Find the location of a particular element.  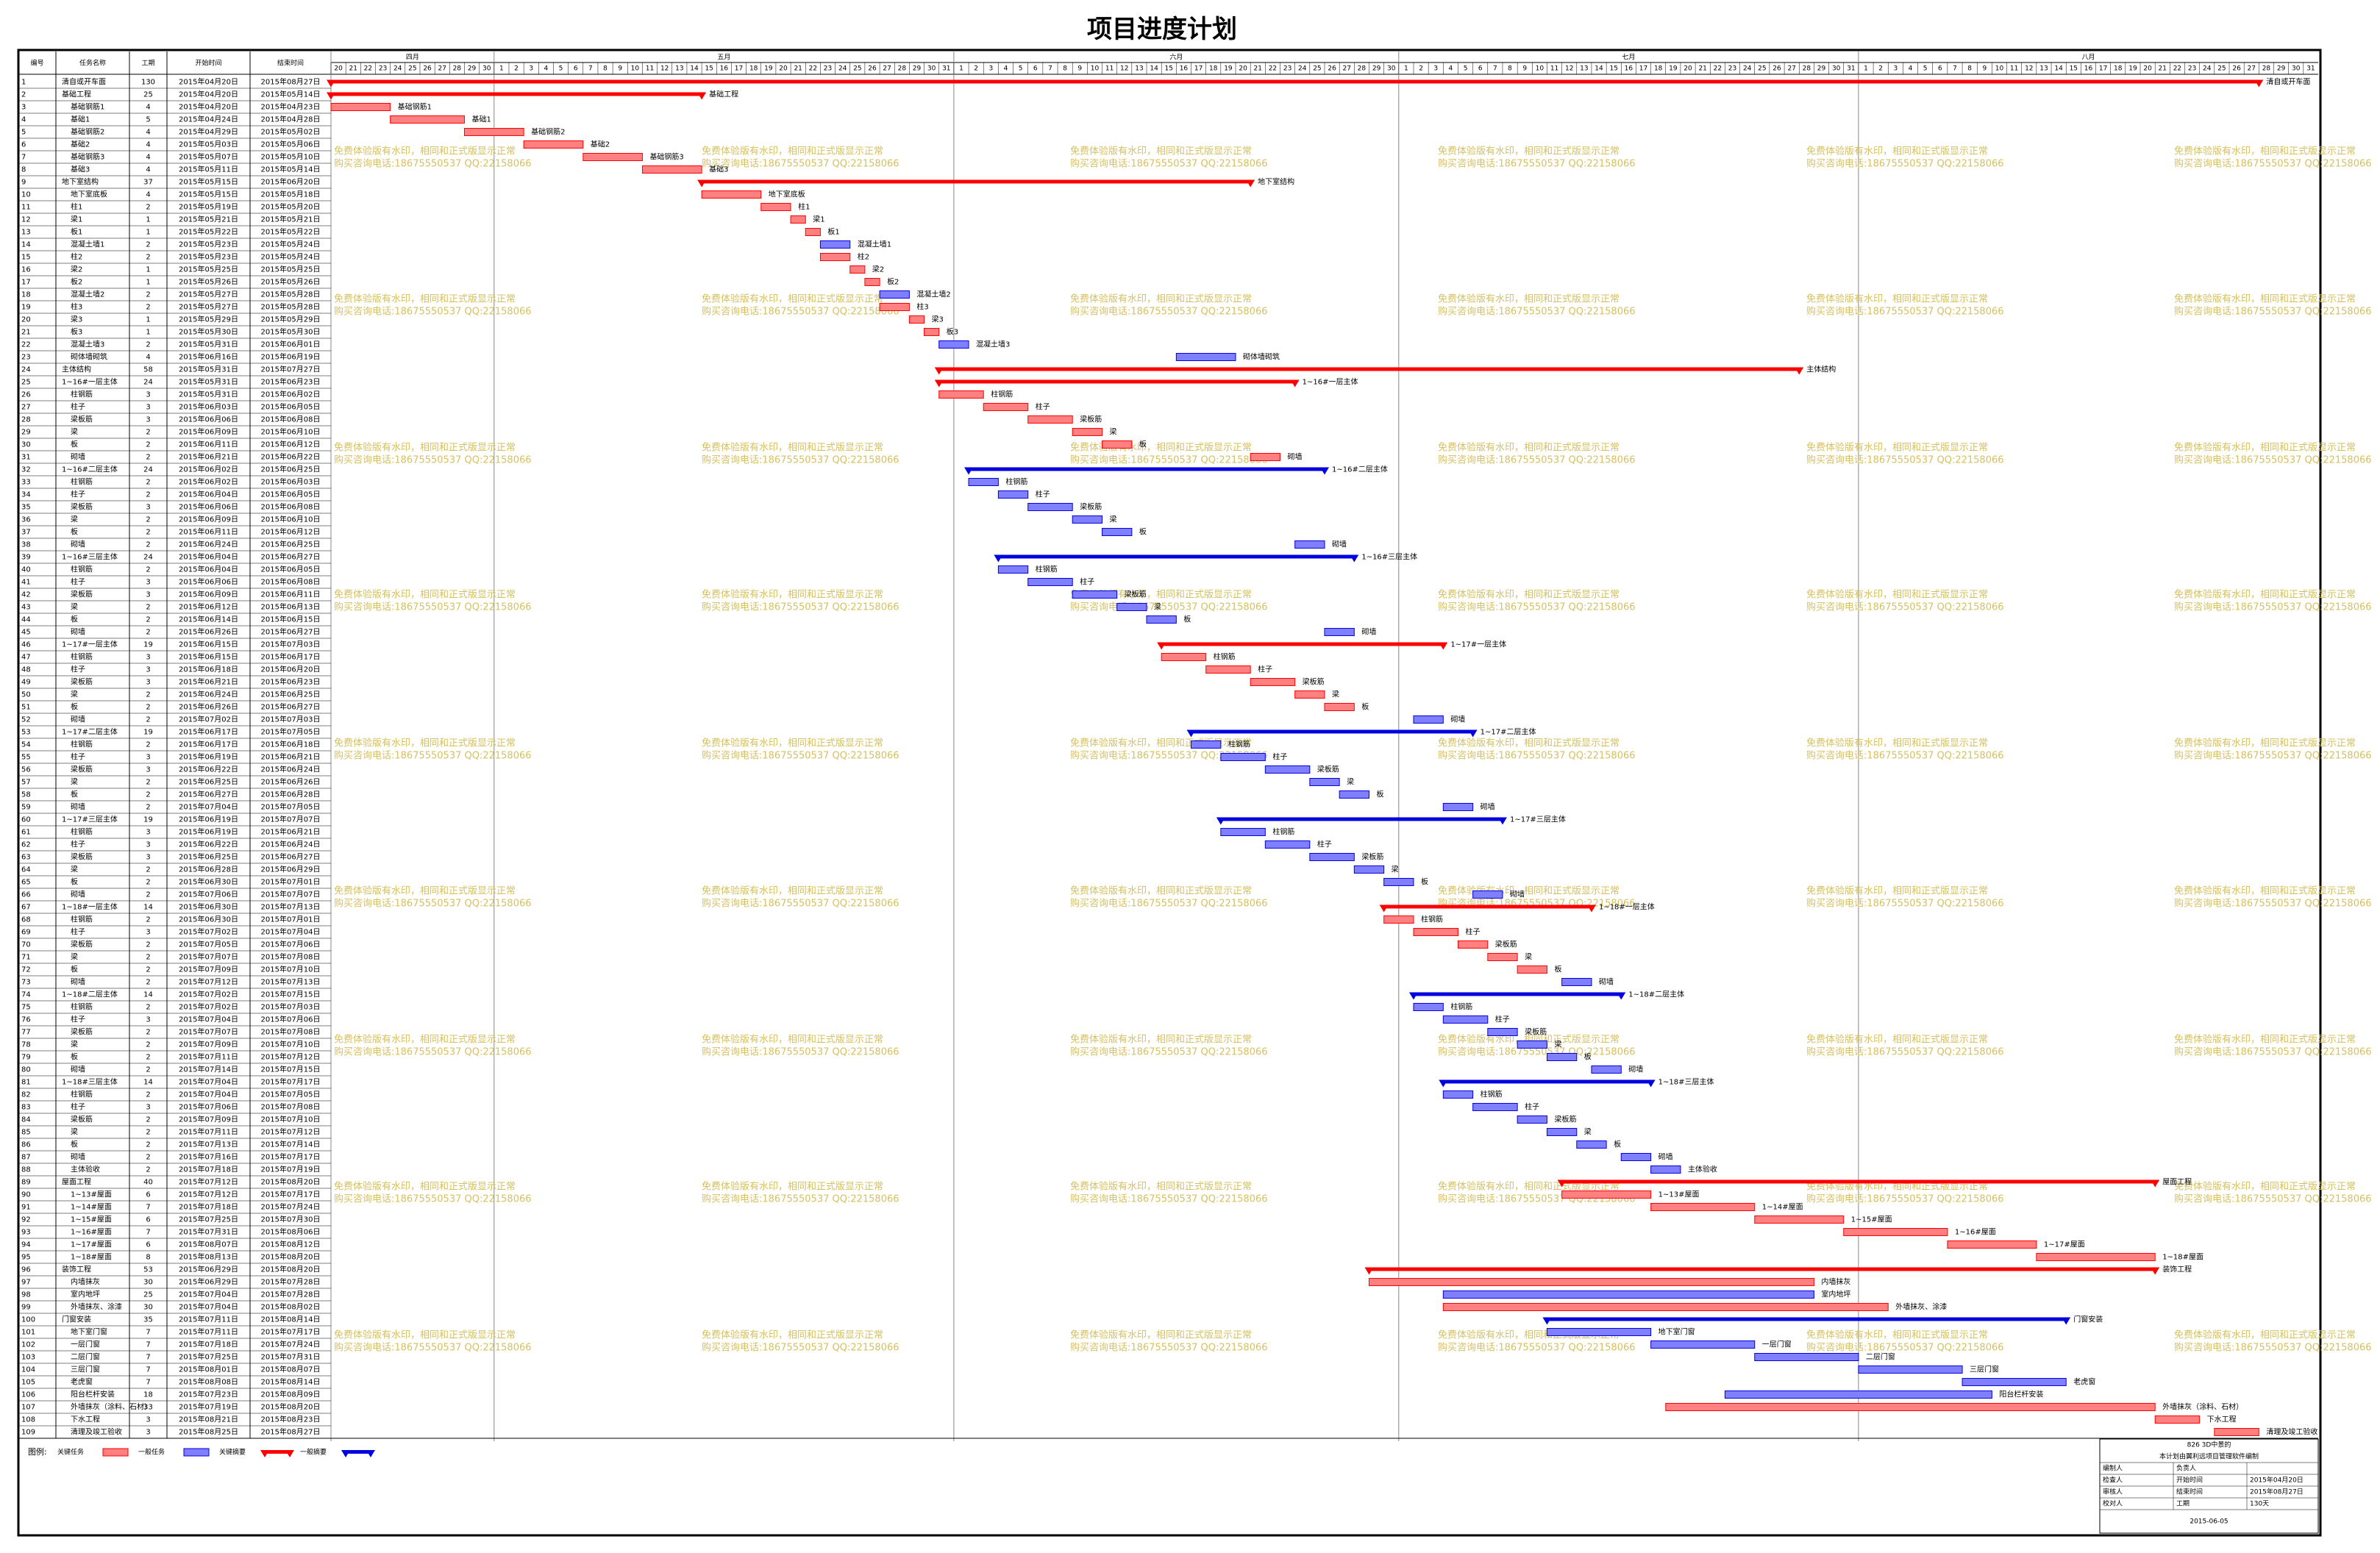

cell: 102 is located at coordinates (28, 1345).